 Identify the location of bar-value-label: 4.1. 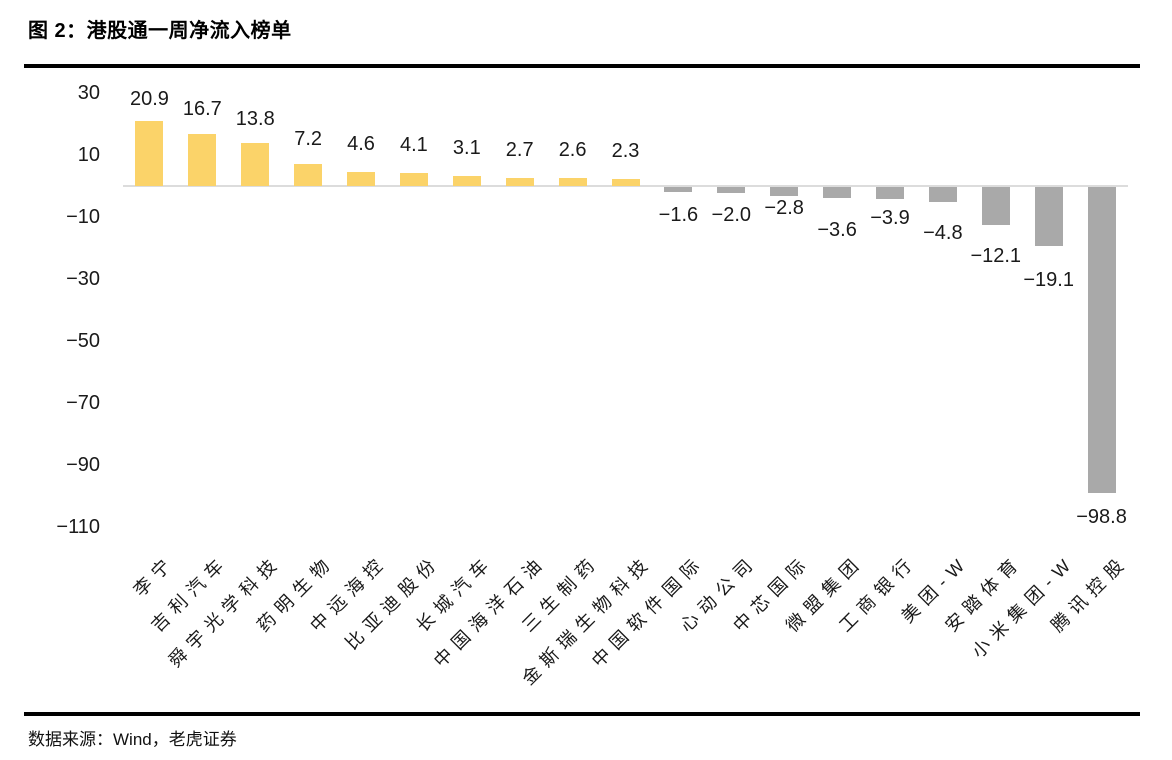
(414, 145).